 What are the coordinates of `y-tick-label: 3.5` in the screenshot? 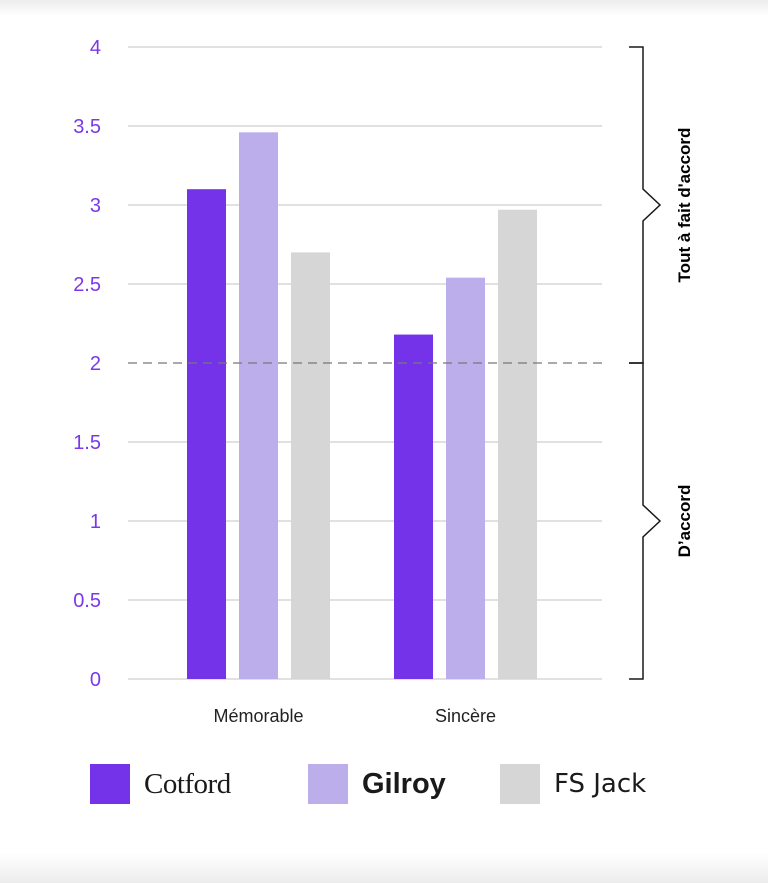 It's located at (87, 127).